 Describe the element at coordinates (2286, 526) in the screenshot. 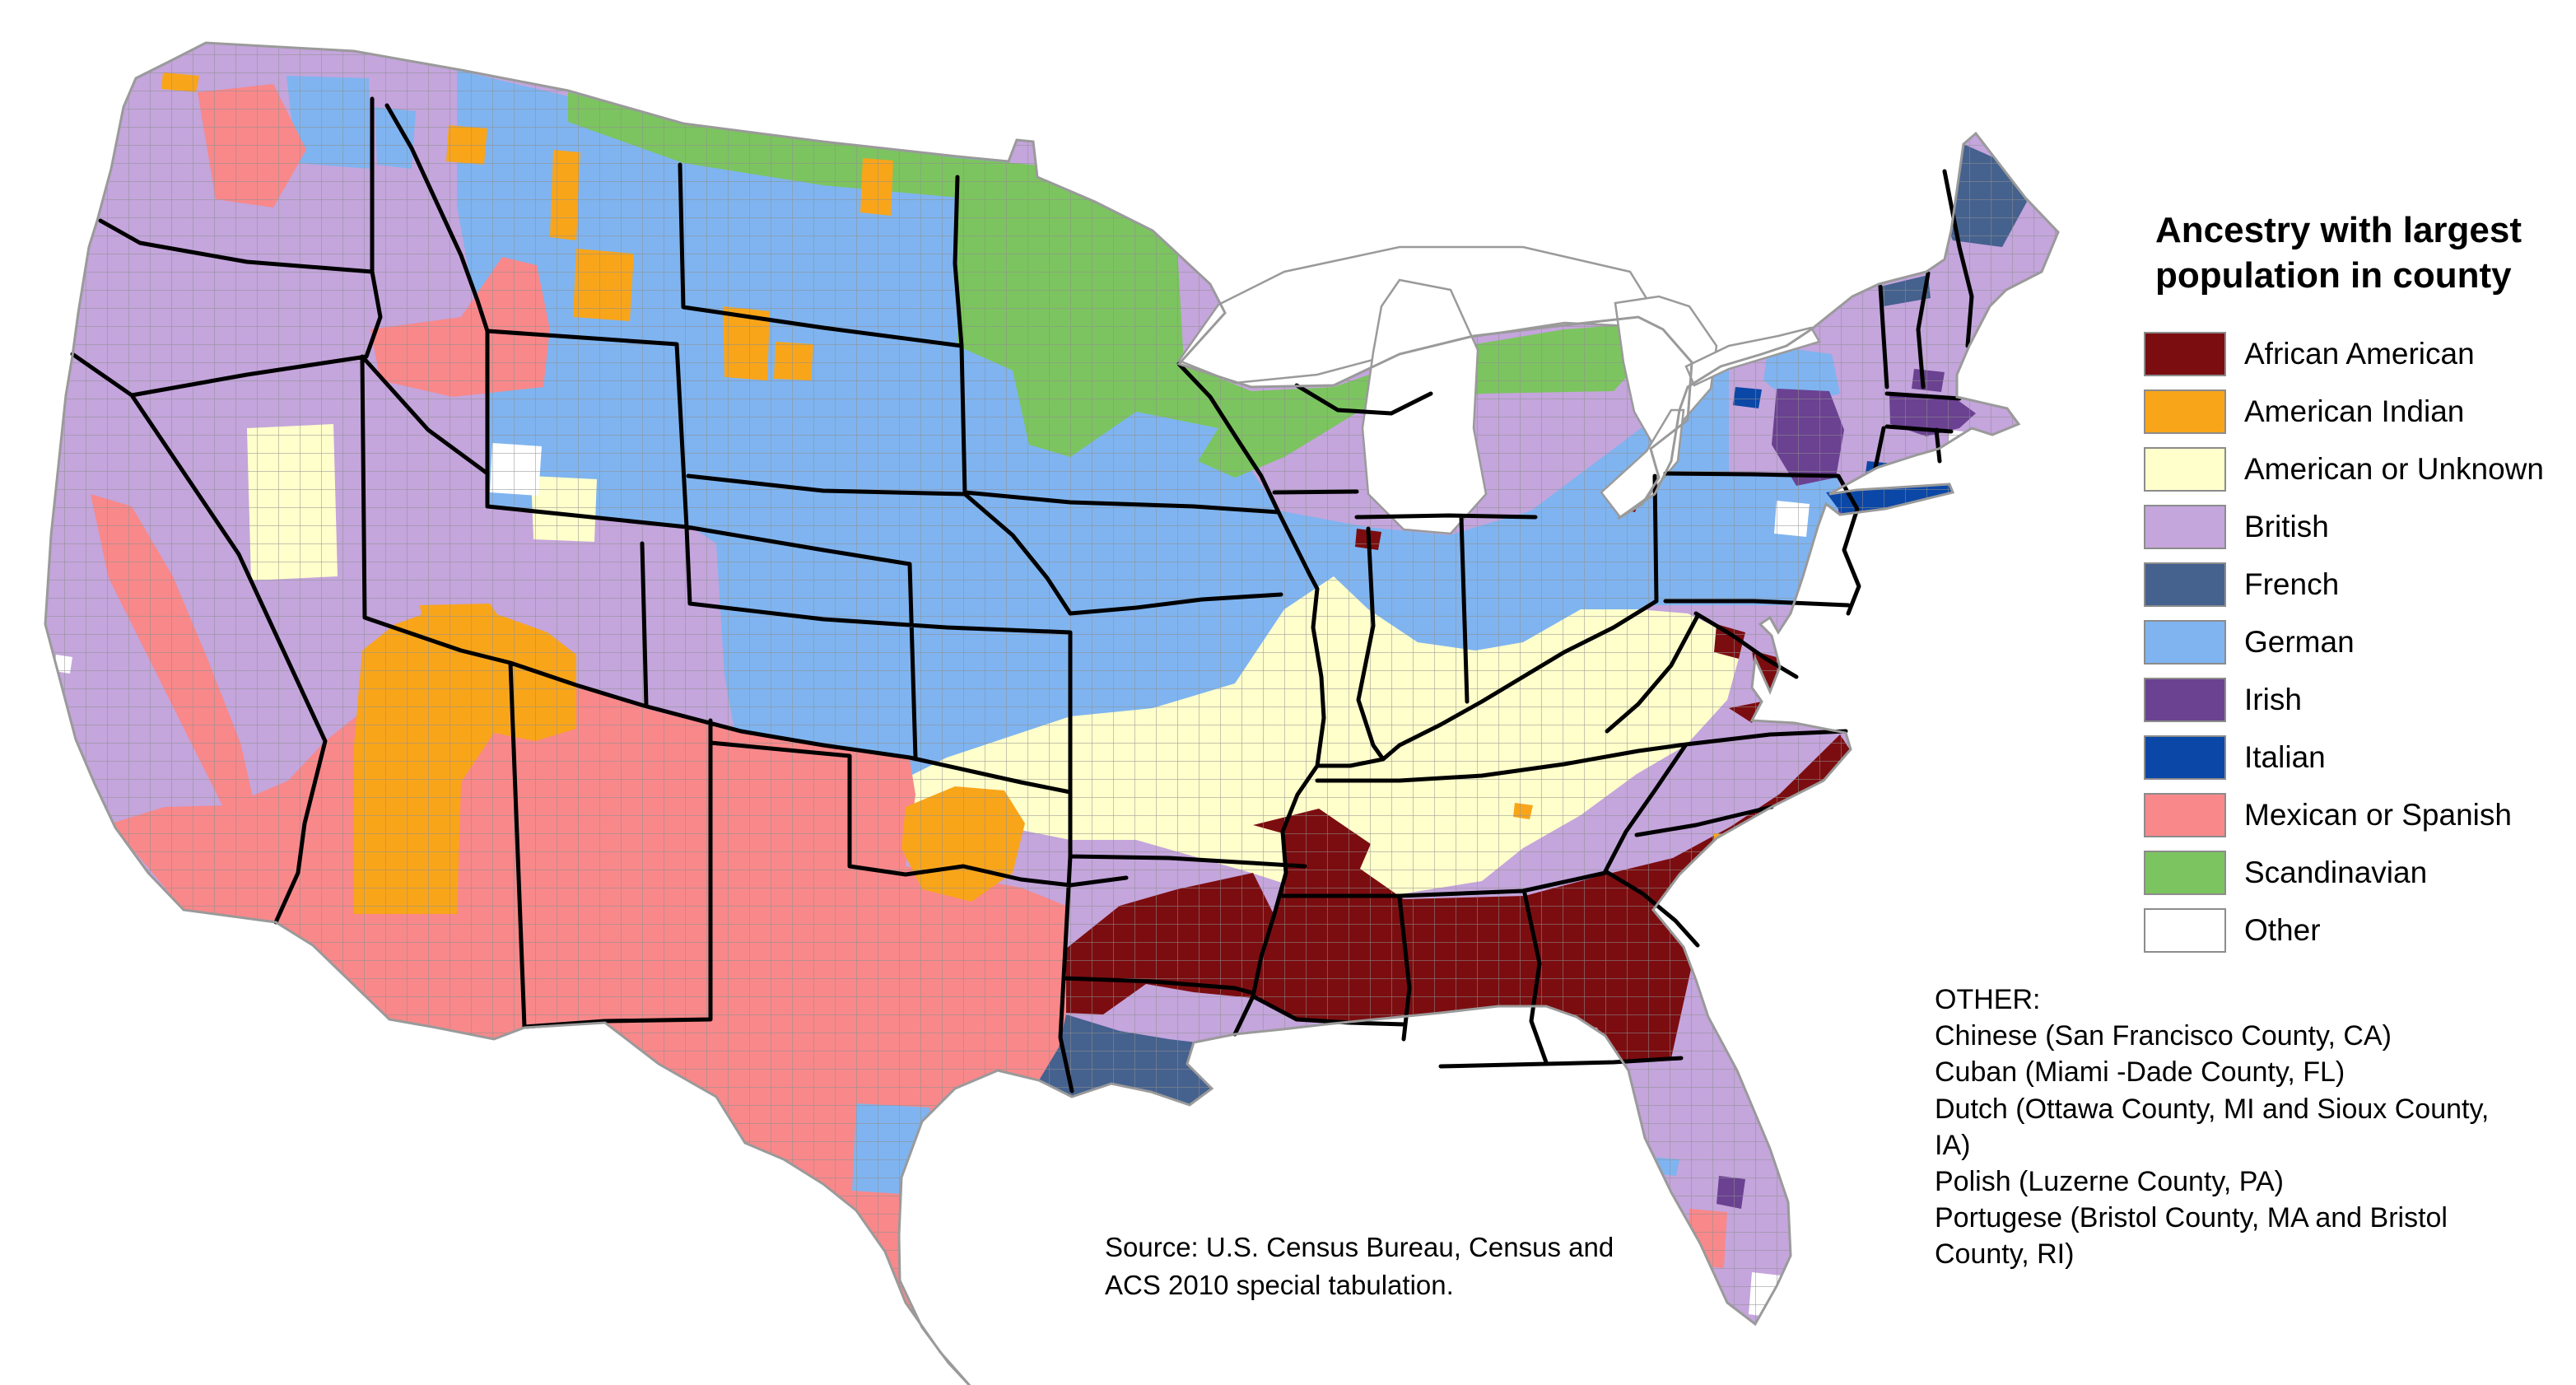

I see `legend-label: British` at that location.